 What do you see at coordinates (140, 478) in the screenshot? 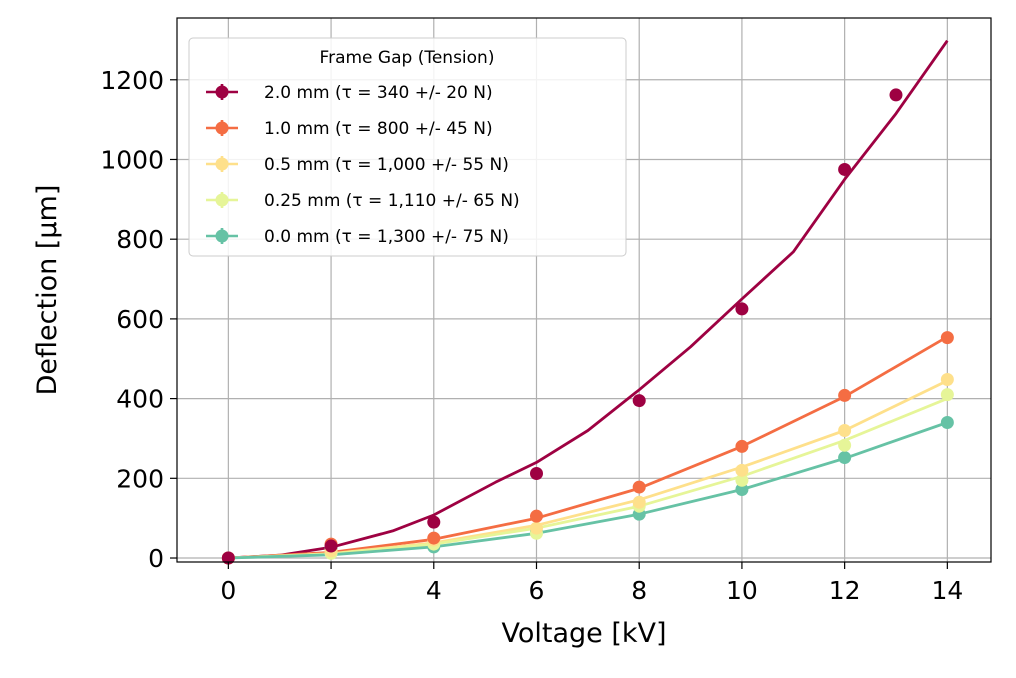
I see `y-tick-label: 200` at bounding box center [140, 478].